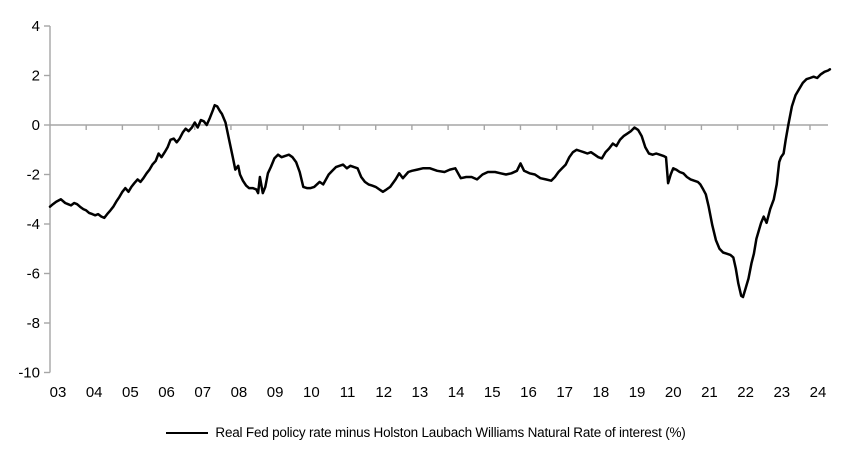 This screenshot has width=852, height=471. Describe the element at coordinates (94, 392) in the screenshot. I see `x-axis-tick-label: 04` at that location.